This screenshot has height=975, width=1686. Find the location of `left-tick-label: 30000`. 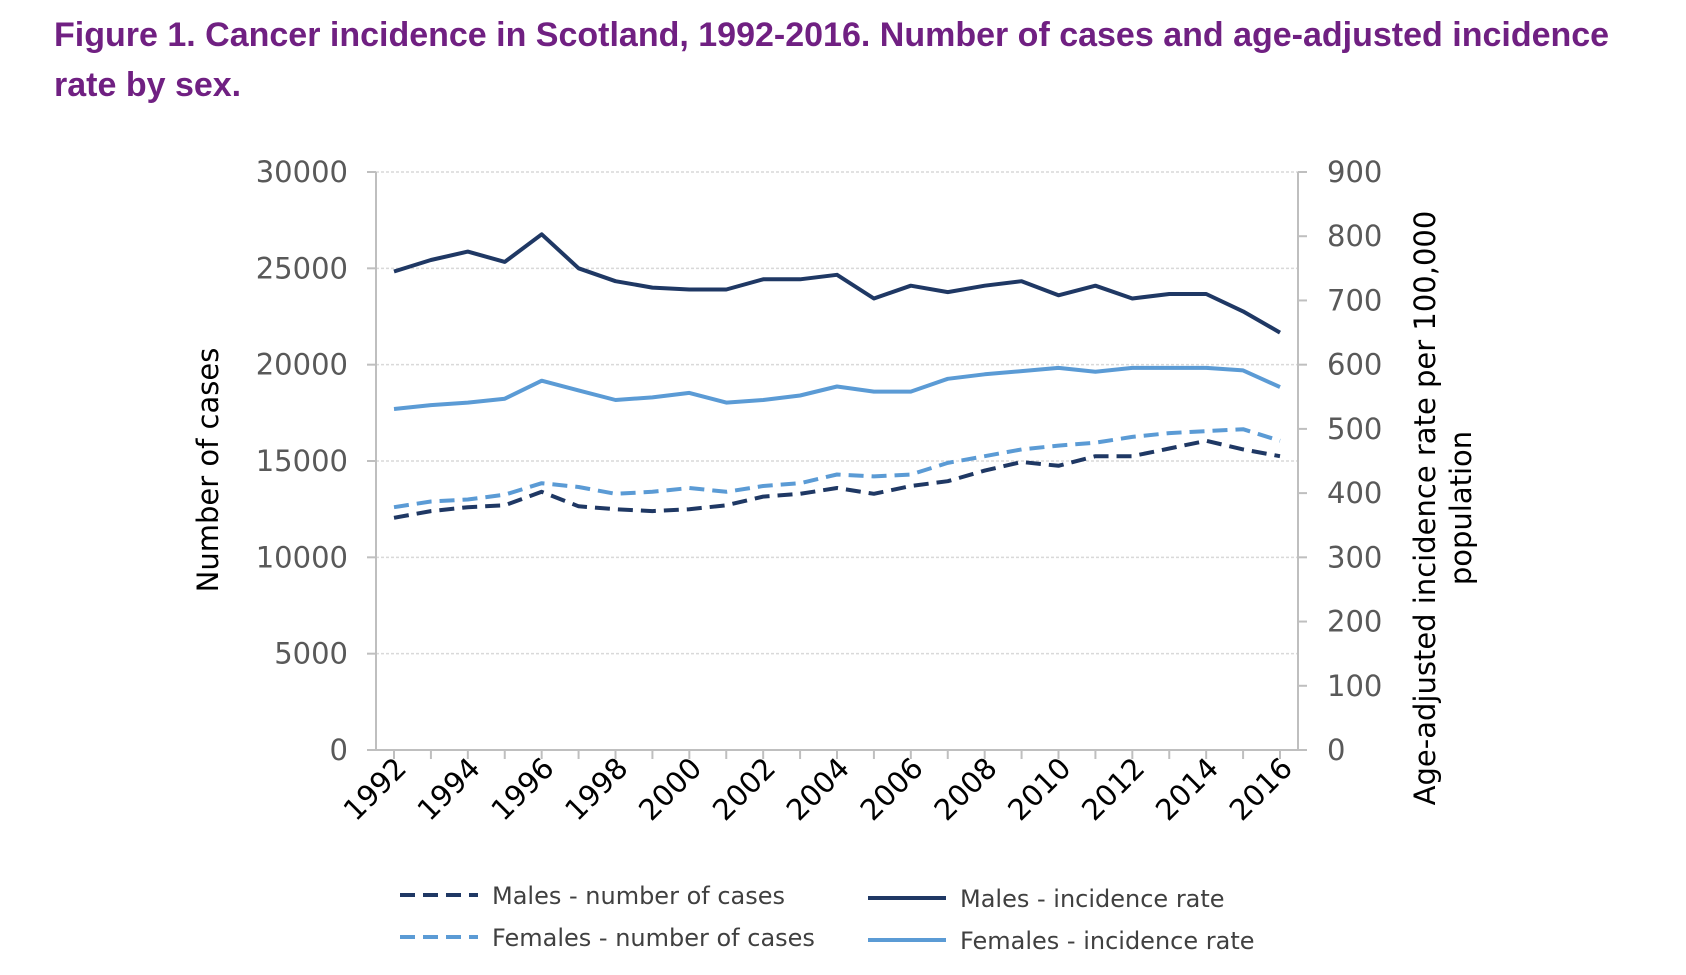

left-tick-label: 30000 is located at coordinates (302, 172).